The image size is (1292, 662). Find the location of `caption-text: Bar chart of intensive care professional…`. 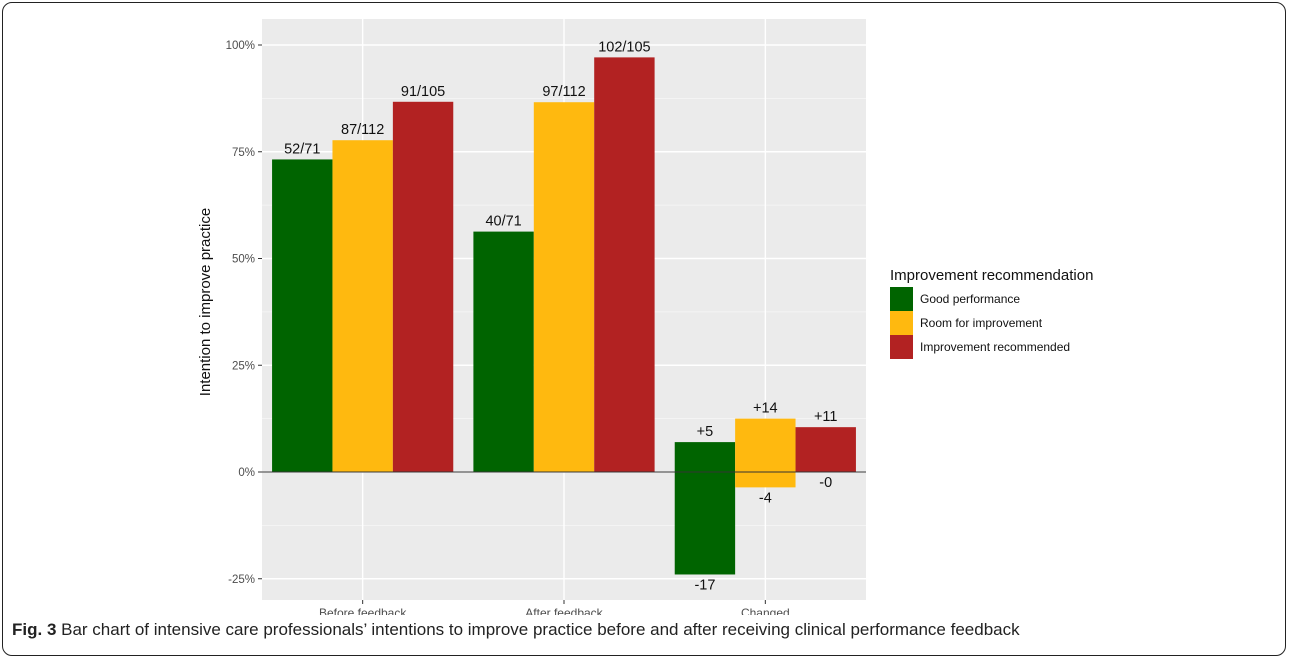

caption-text: Bar chart of intensive care professional… is located at coordinates (538, 629).